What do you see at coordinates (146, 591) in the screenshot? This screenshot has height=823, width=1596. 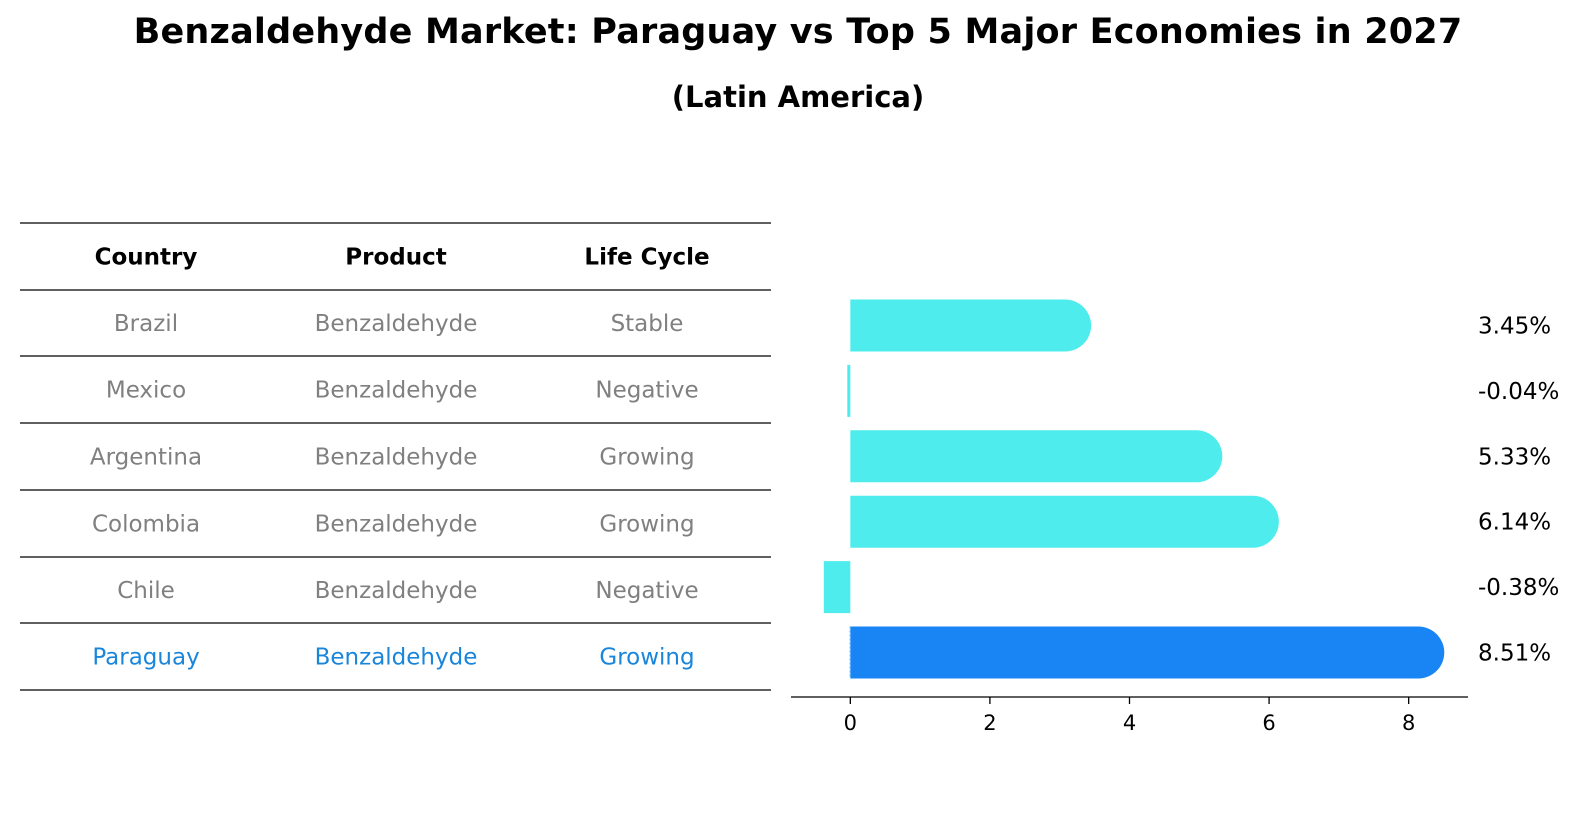 I see `table-cell: Chile` at bounding box center [146, 591].